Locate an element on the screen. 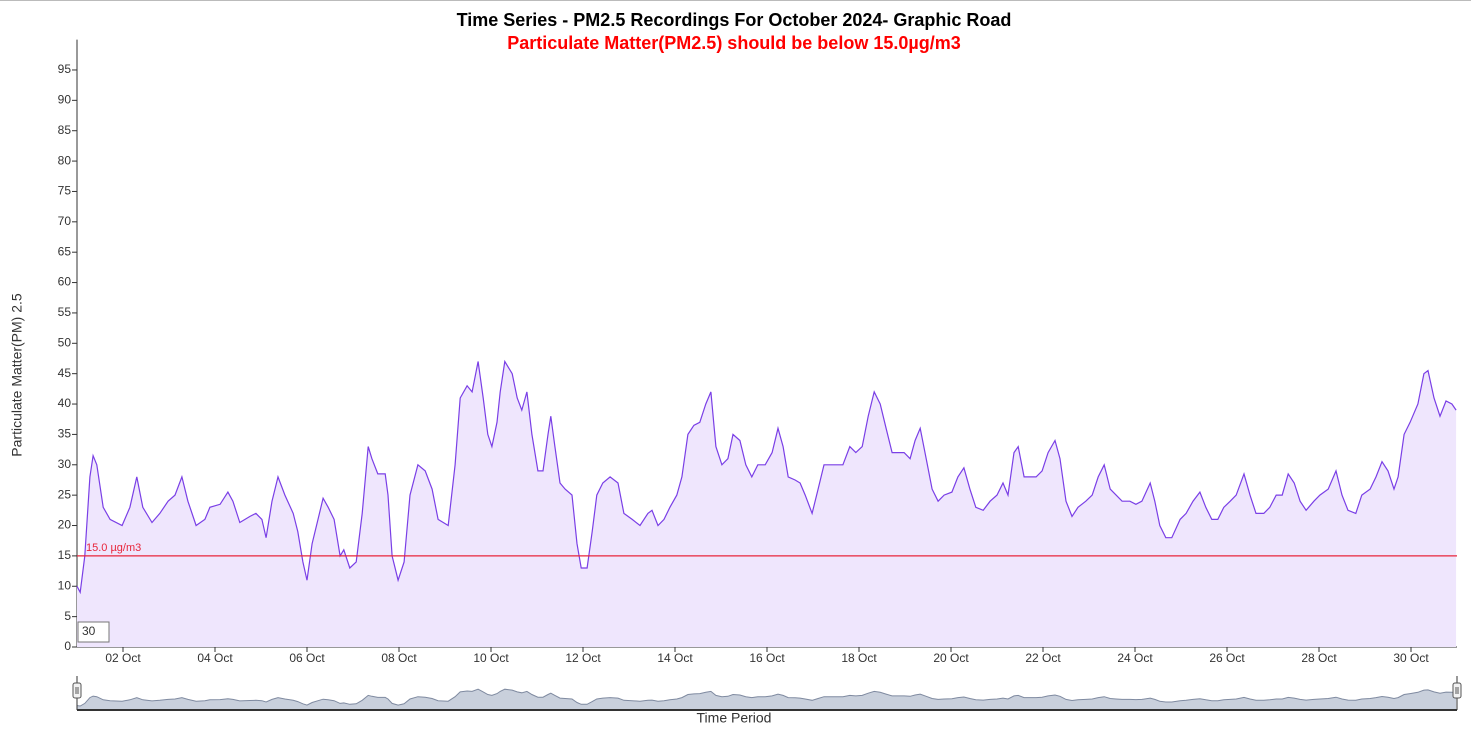  x-tick-label: 10 Oct is located at coordinates (491, 658).